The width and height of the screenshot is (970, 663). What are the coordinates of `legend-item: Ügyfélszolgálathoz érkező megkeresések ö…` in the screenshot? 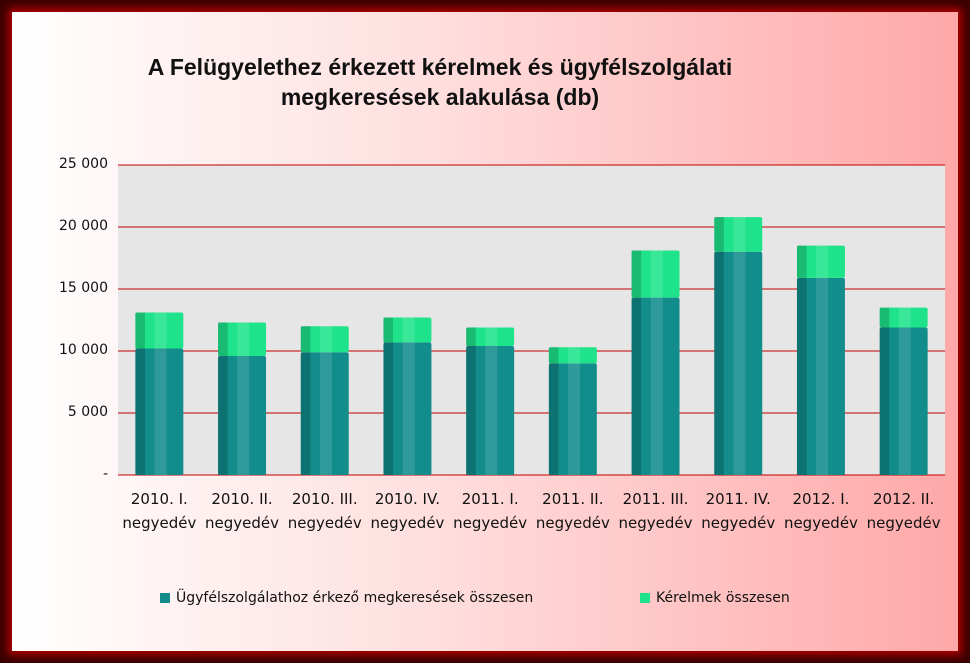 It's located at (346, 598).